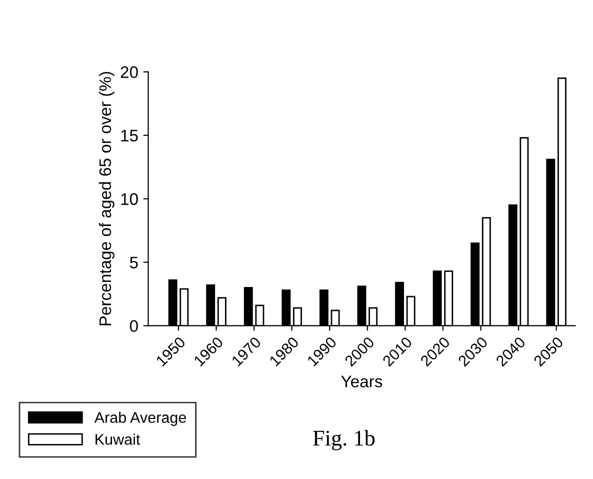 Image resolution: width=593 pixels, height=479 pixels. Describe the element at coordinates (134, 262) in the screenshot. I see `y-tick-label: 5` at that location.